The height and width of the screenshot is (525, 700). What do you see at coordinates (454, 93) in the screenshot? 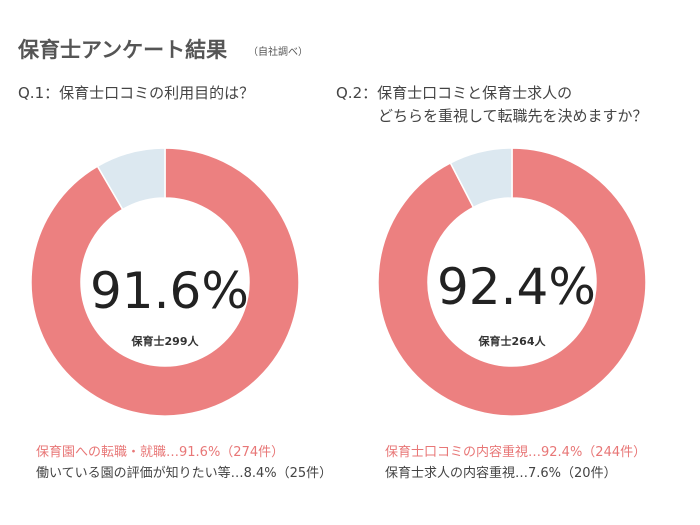
I see `q2-question: Q.2：保育士口コミと保育士求人の` at bounding box center [454, 93].